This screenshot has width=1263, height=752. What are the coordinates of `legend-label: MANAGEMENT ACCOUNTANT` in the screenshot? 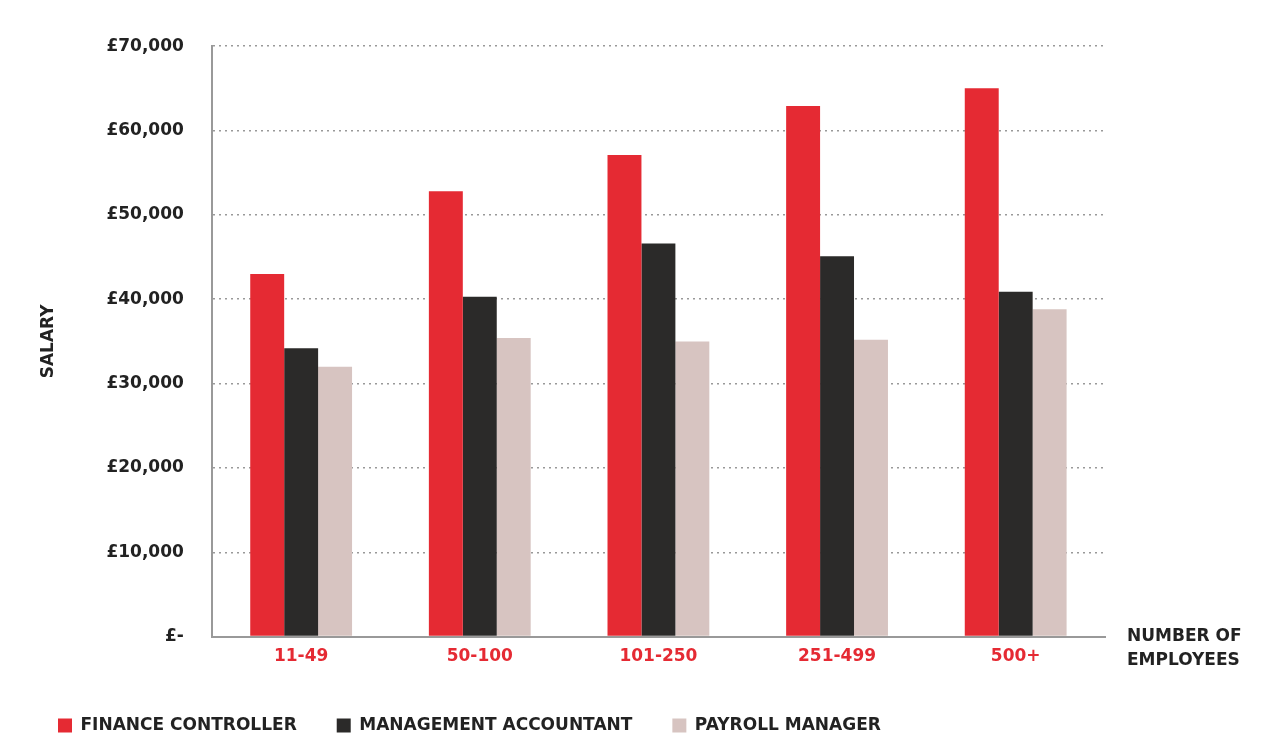 It's located at (496, 723).